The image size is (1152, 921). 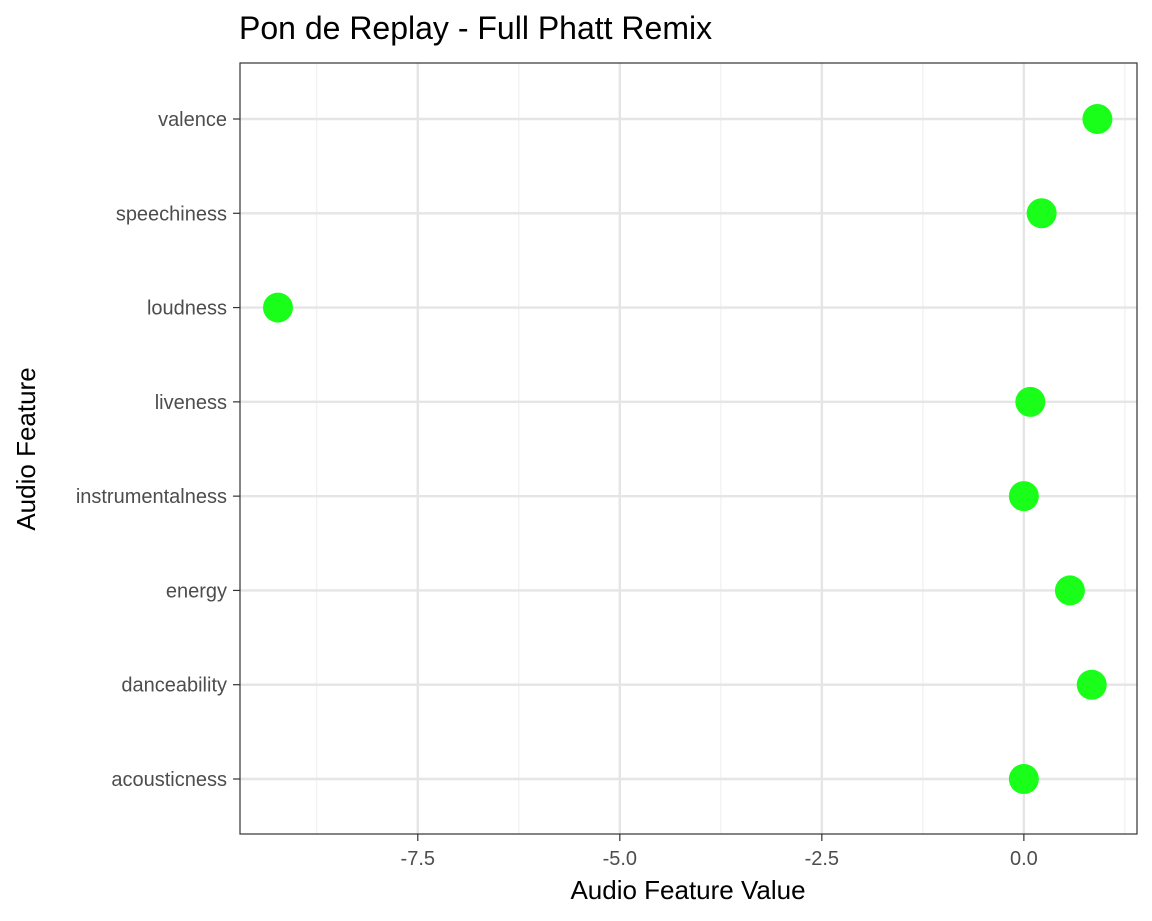 I want to click on data-point-acousticness, so click(x=1023, y=779).